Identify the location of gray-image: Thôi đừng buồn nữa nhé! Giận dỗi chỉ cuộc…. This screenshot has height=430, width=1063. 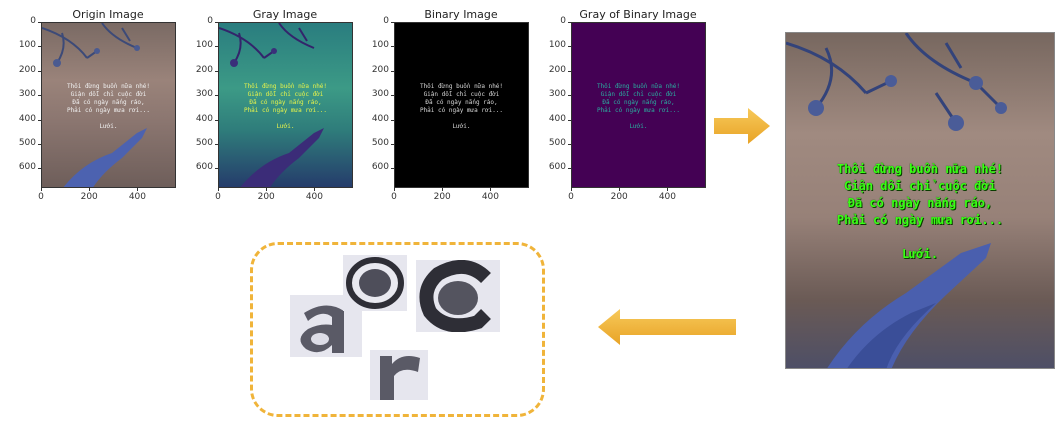
(285, 105).